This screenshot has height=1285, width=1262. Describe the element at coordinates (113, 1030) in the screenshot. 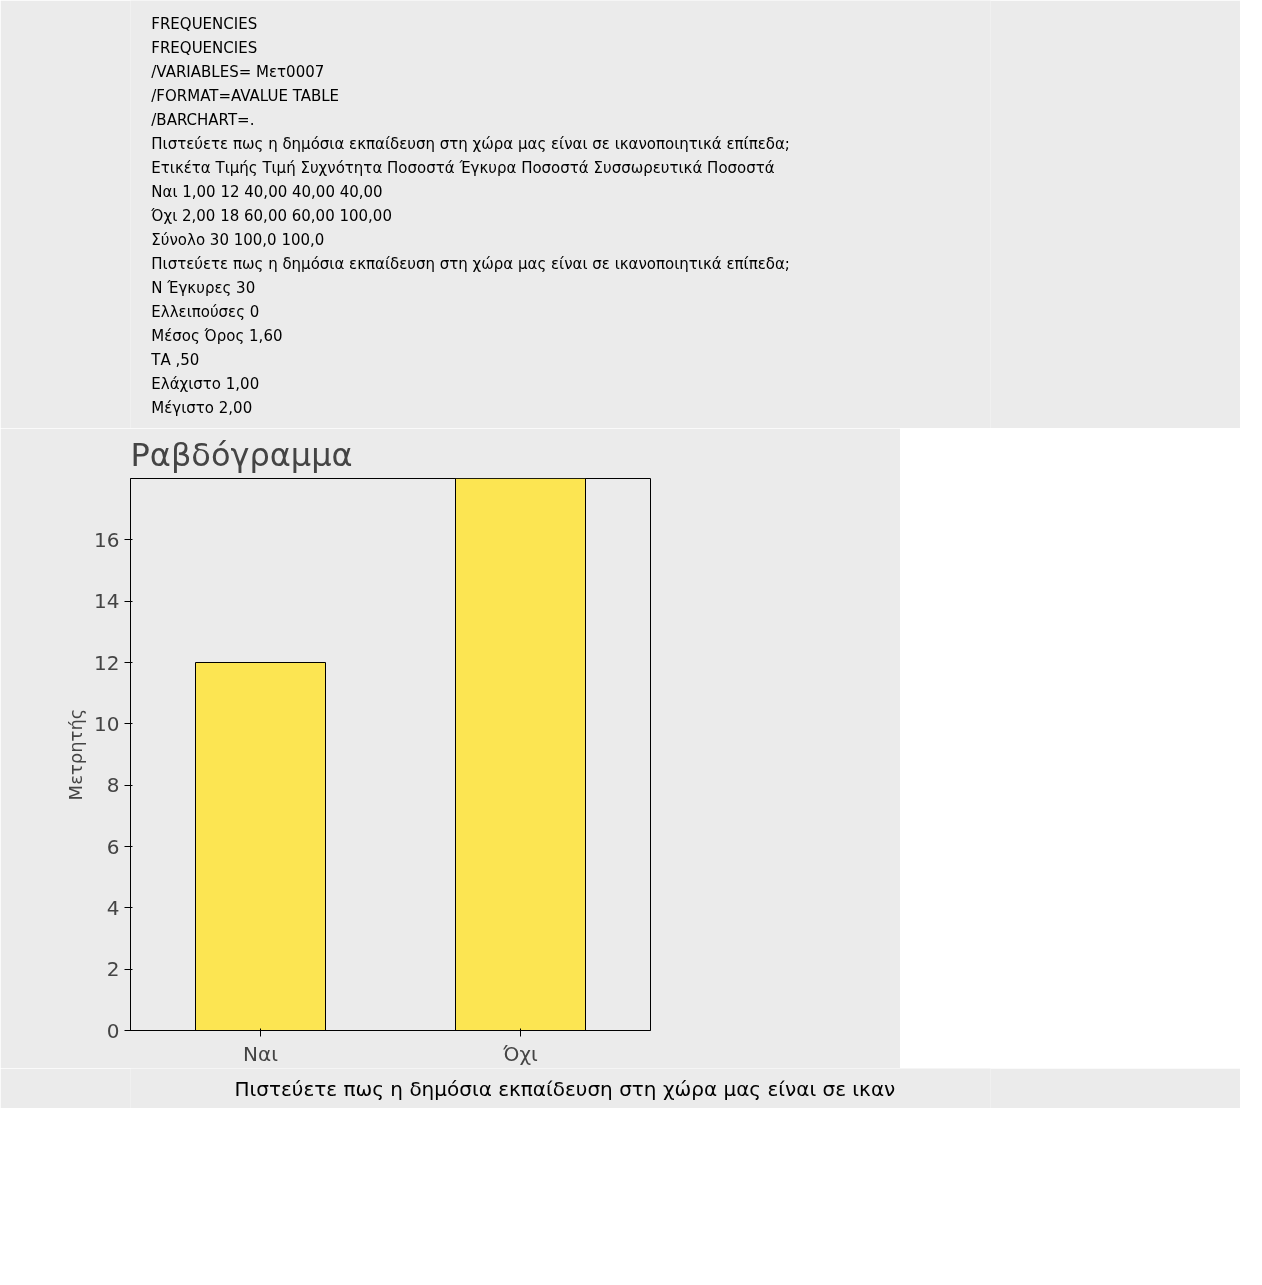

I see `y-tick-label: 0` at that location.